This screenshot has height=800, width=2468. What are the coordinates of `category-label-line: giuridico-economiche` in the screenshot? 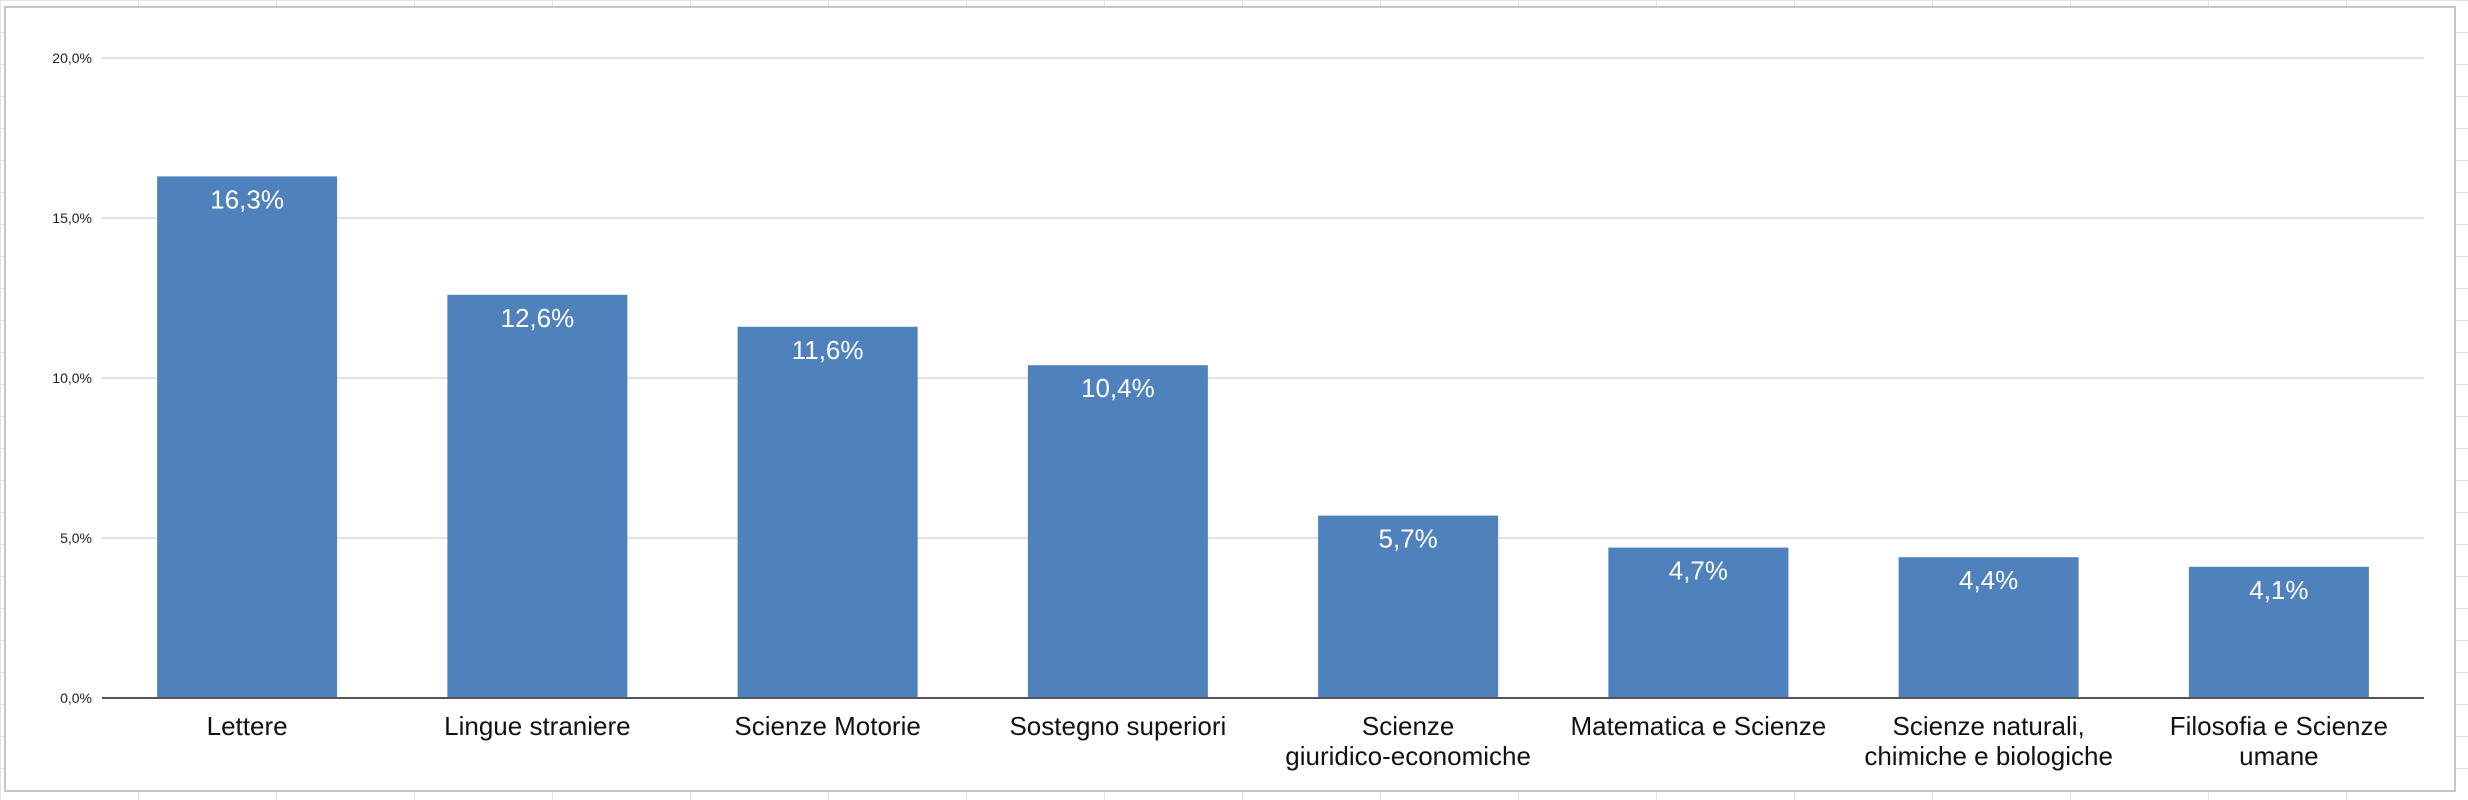 It's located at (1408, 756).